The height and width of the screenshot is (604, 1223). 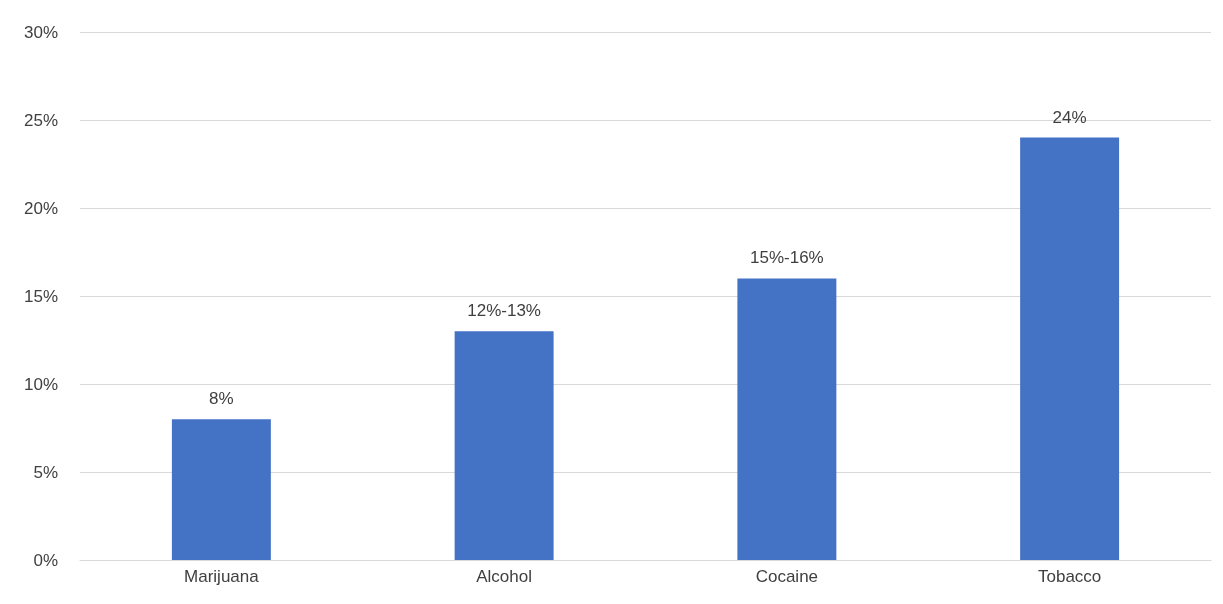 I want to click on y-tick-label: 20%, so click(x=40, y=208).